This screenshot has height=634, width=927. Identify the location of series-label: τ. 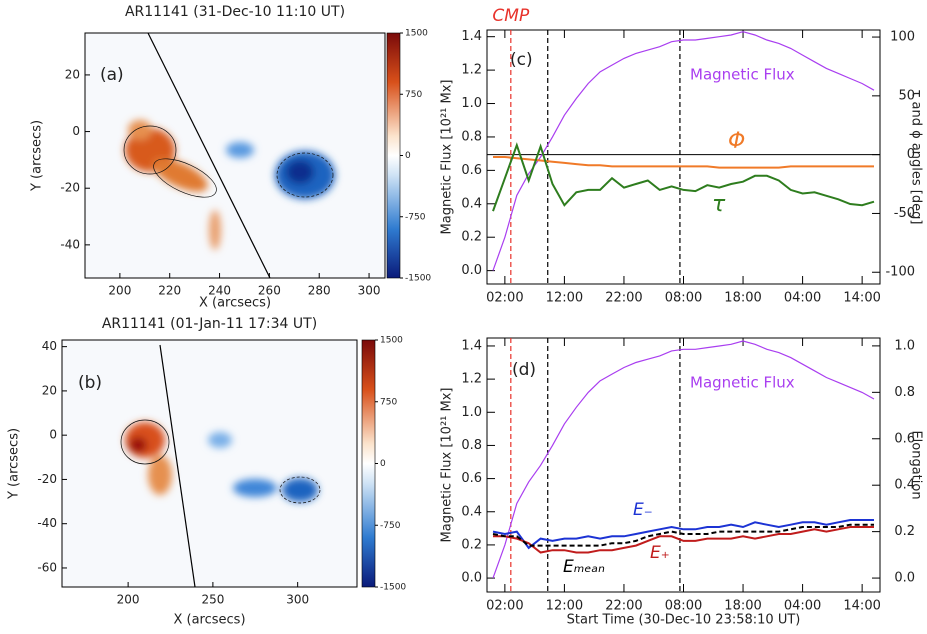
(719, 204).